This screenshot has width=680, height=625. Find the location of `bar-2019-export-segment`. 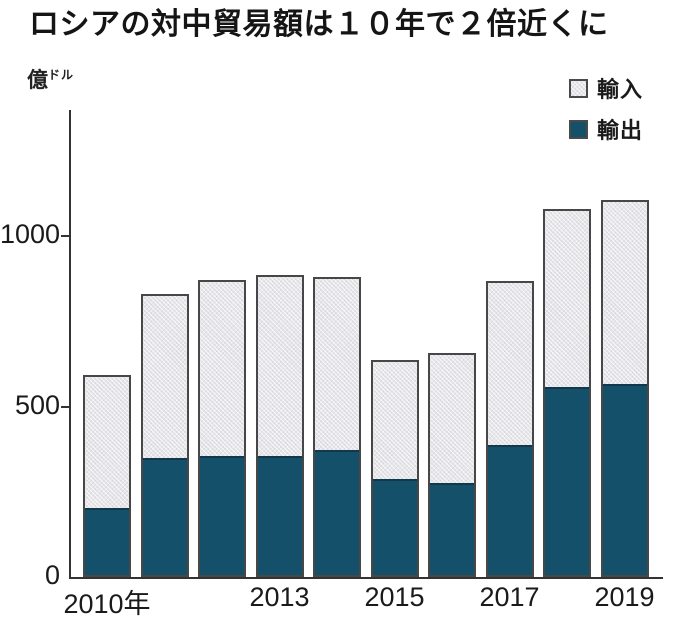

bar-2019-export-segment is located at coordinates (624, 479).